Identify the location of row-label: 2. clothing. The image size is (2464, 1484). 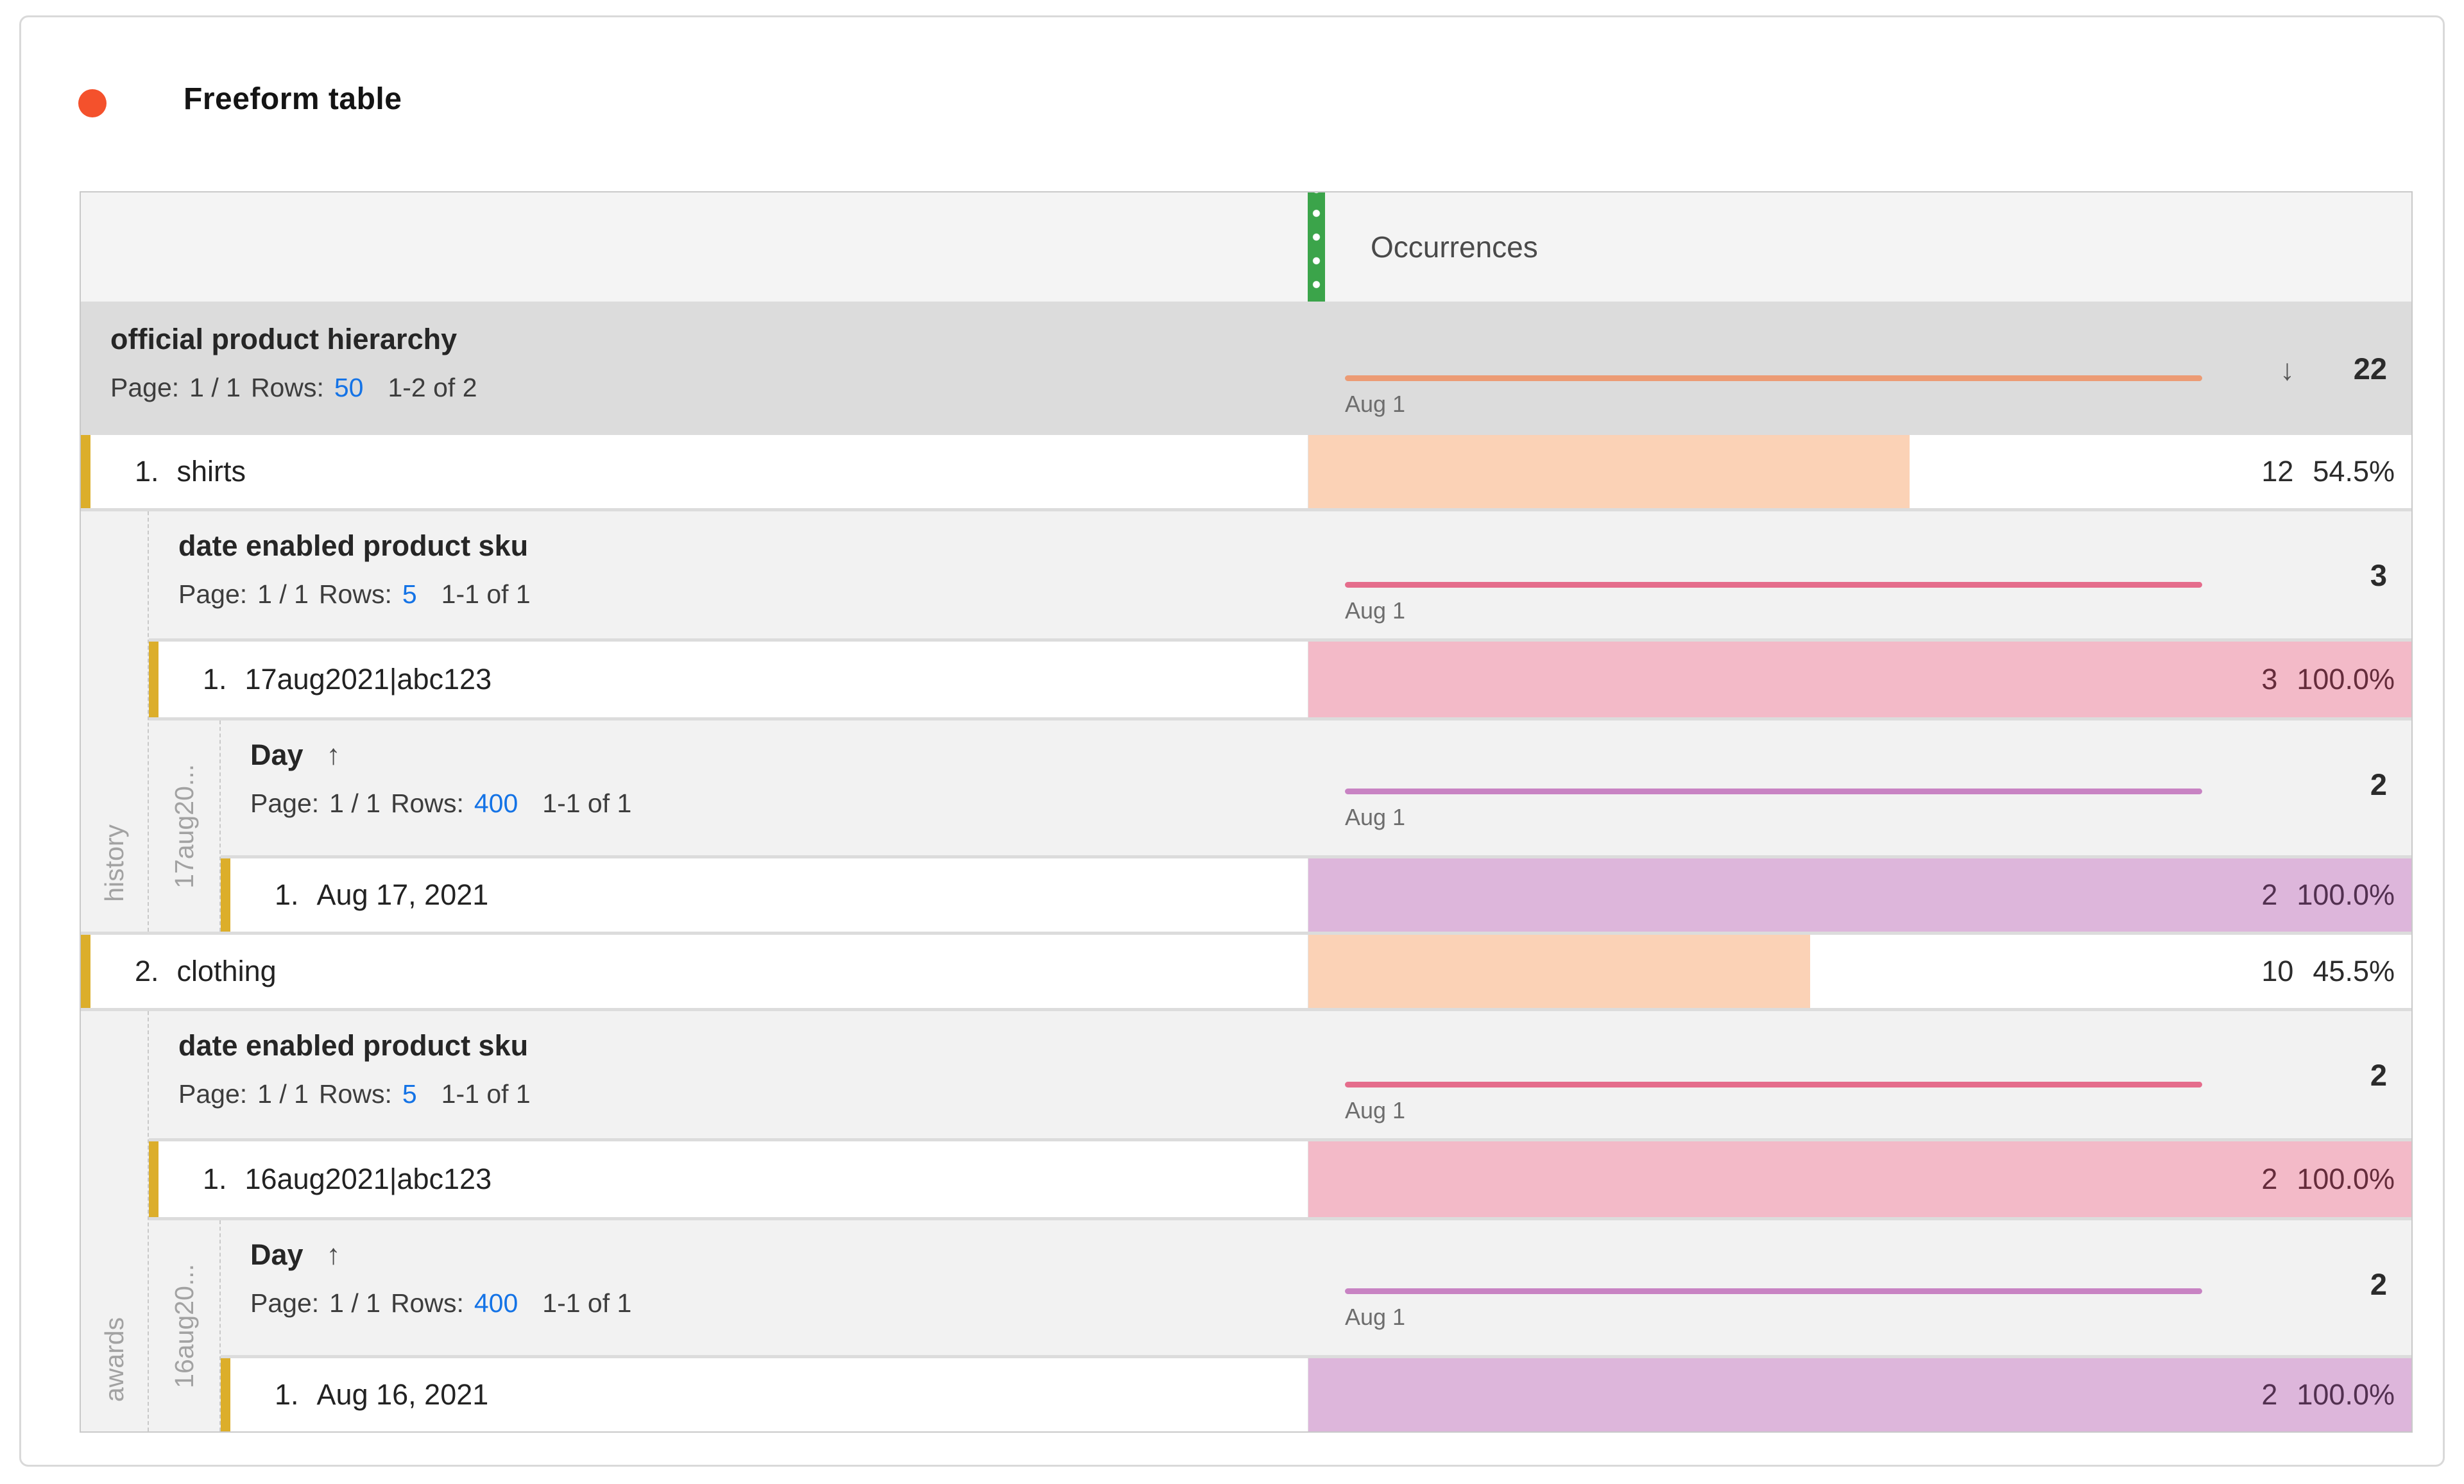
(206, 972).